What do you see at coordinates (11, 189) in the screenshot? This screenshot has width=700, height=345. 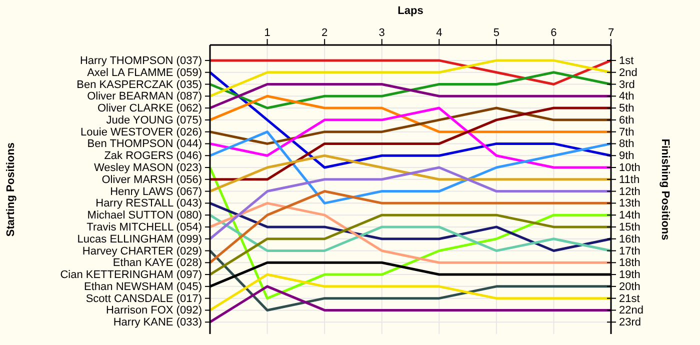 I see `text: Starting Positions` at bounding box center [11, 189].